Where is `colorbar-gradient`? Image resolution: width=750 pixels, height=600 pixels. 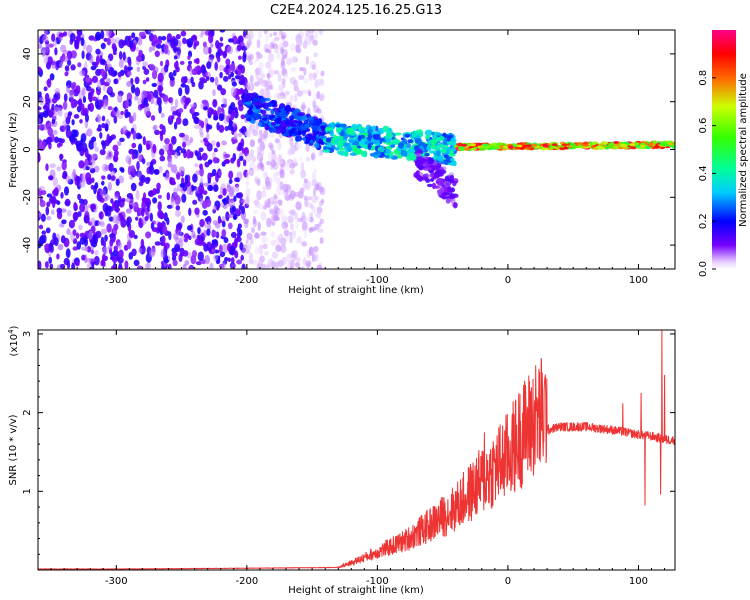
colorbar-gradient is located at coordinates (724, 149).